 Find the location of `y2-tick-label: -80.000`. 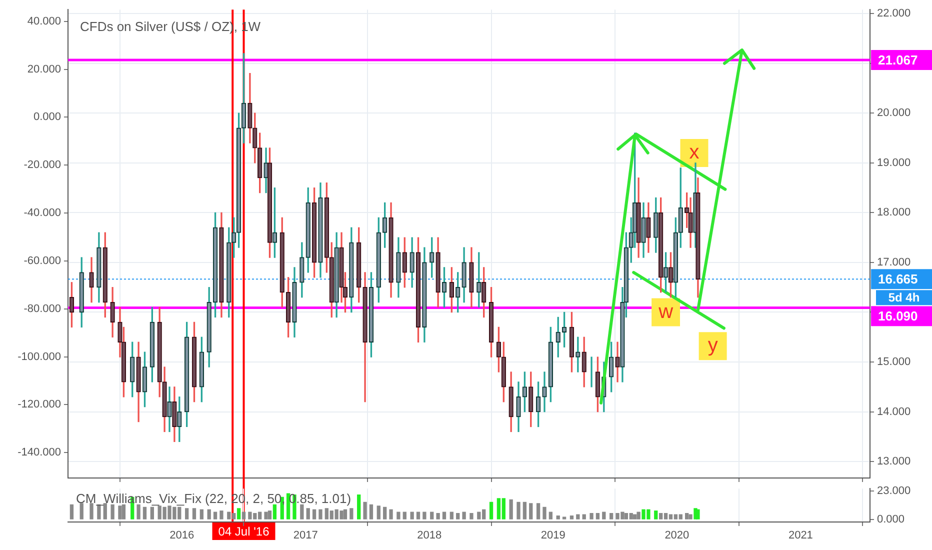

y2-tick-label: -80.000 is located at coordinates (42, 308).